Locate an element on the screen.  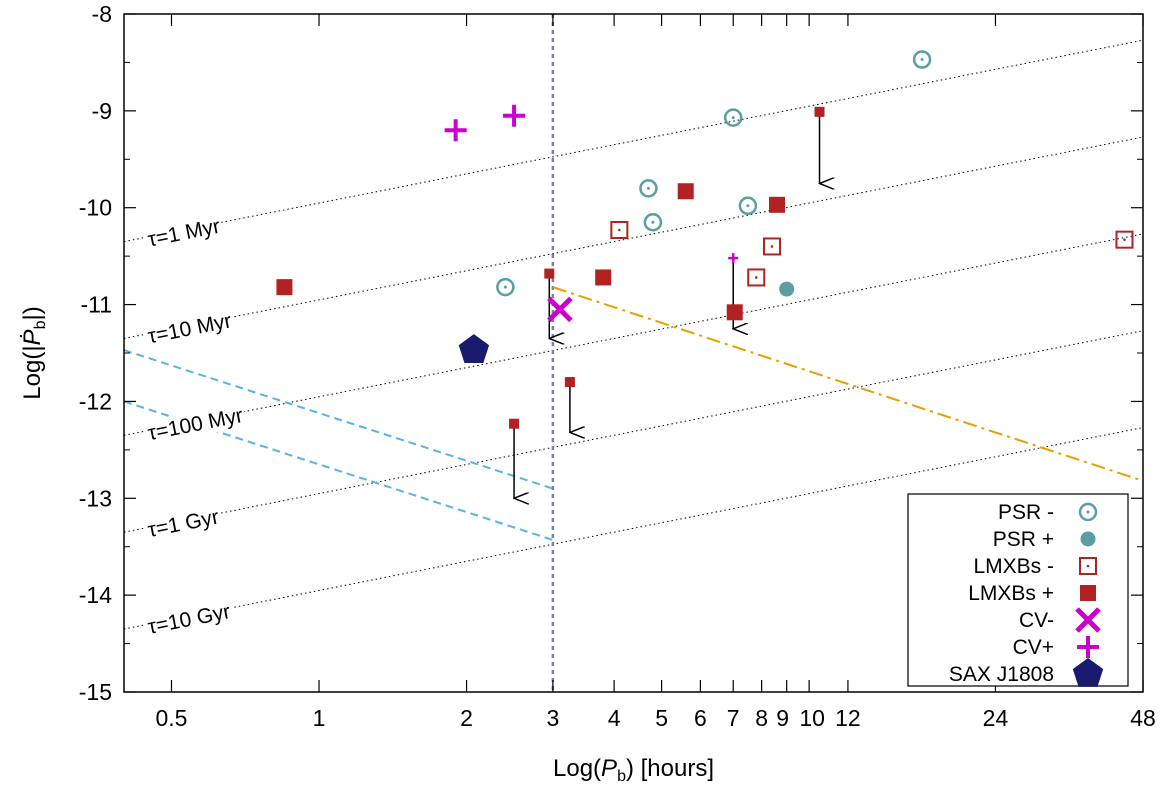
y-tick-label: -12 is located at coordinates (95, 401).